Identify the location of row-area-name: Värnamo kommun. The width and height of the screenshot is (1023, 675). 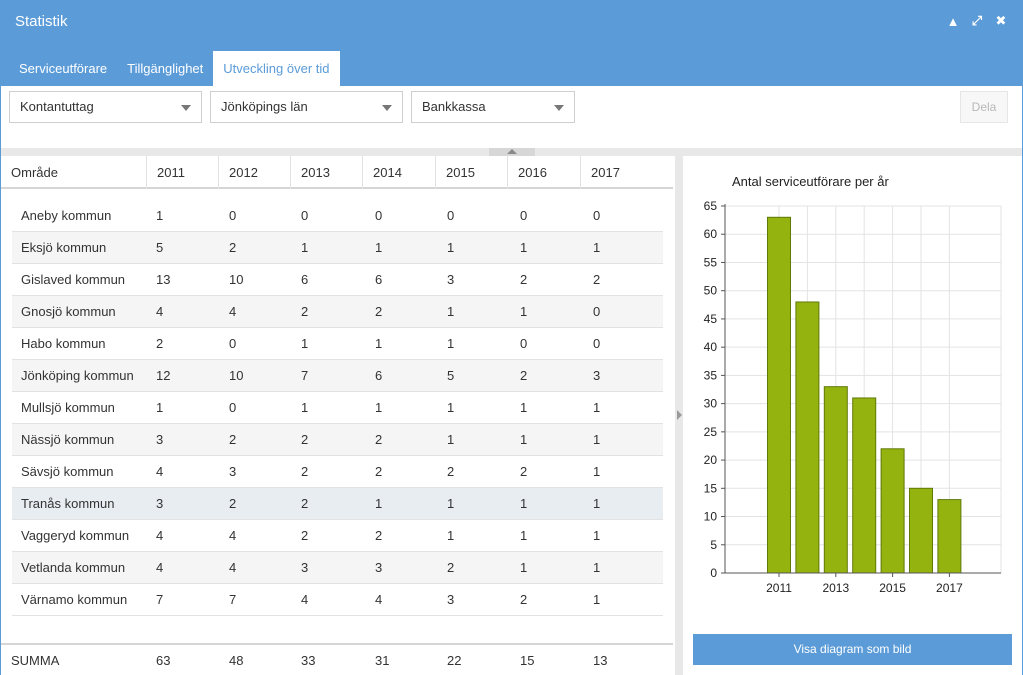
(74, 599).